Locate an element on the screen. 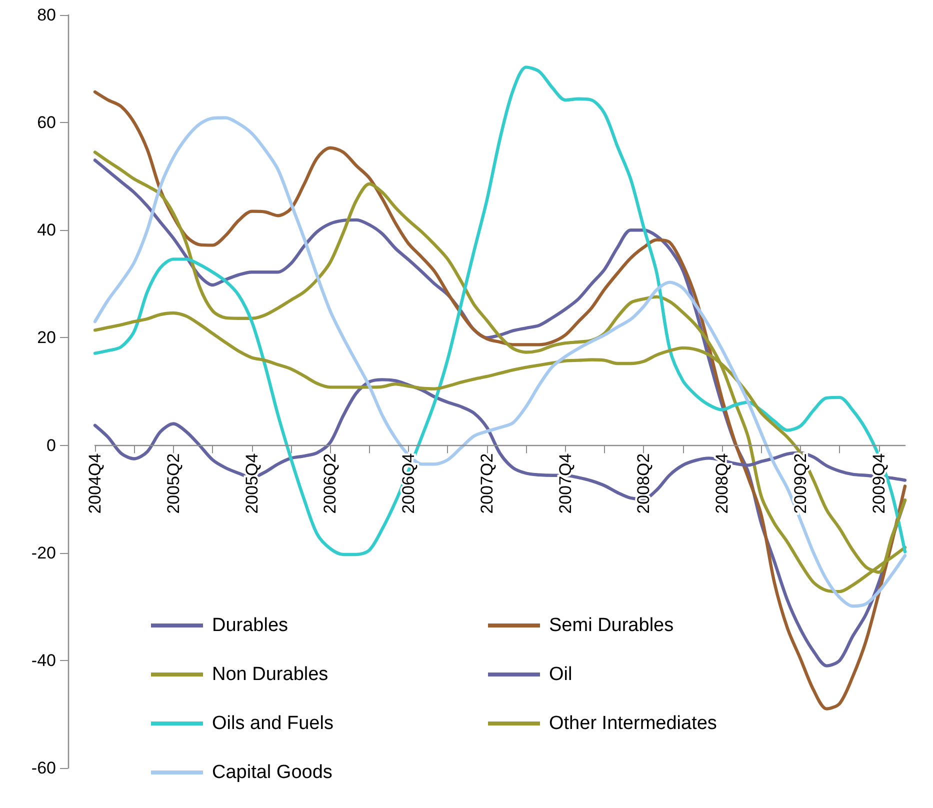 Image resolution: width=933 pixels, height=808 pixels. x-tick-label: 2009Q2 is located at coordinates (800, 483).